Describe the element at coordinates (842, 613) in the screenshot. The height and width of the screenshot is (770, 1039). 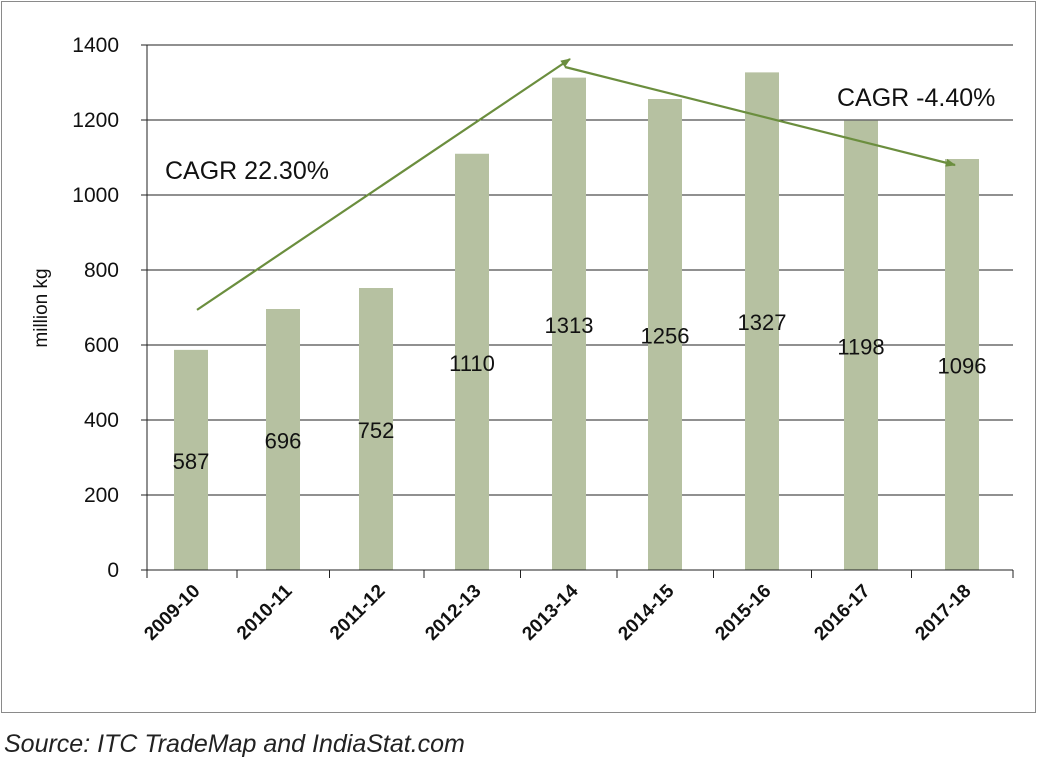
I see `x-tick-label: 2016-17` at that location.